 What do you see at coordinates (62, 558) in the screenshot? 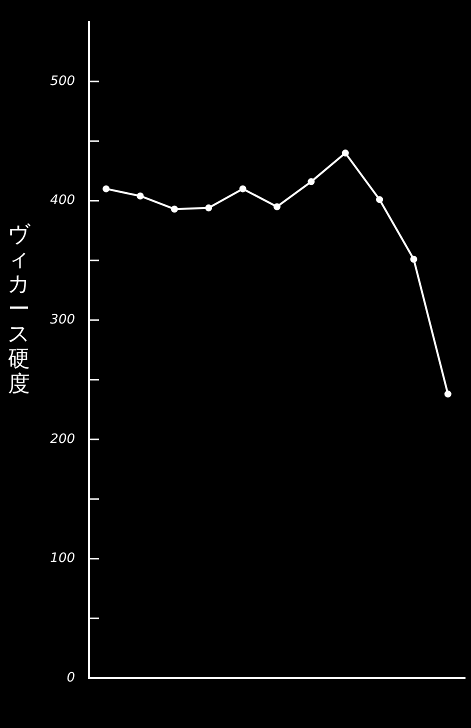
I see `y-tick-label: 100` at bounding box center [62, 558].